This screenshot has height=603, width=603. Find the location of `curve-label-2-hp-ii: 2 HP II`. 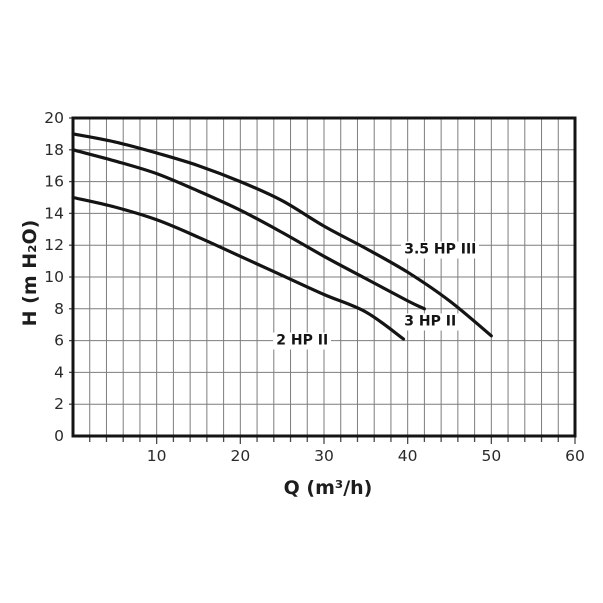

curve-label-2-hp-ii: 2 HP II is located at coordinates (302, 341).